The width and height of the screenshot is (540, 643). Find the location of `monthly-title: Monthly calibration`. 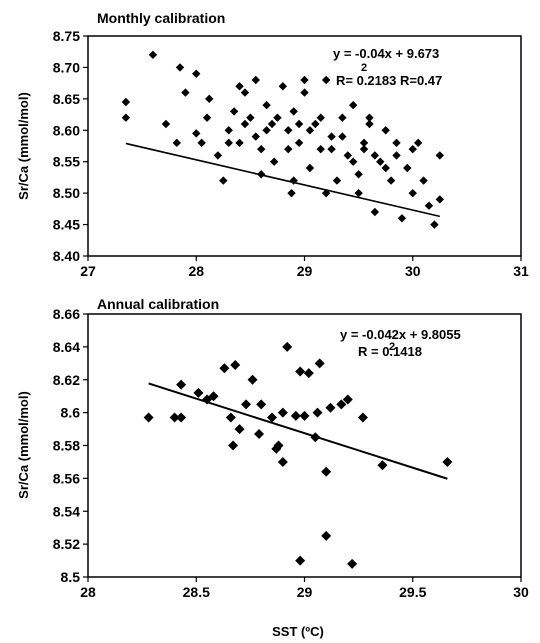

monthly-title: Monthly calibration is located at coordinates (161, 18).